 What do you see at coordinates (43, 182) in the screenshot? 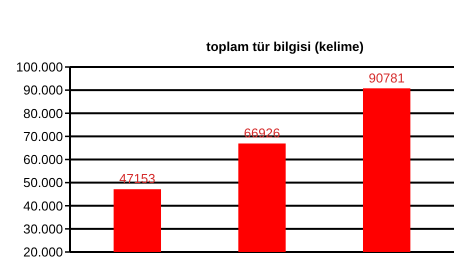
I see `y-tick-label: 50.000` at bounding box center [43, 182].